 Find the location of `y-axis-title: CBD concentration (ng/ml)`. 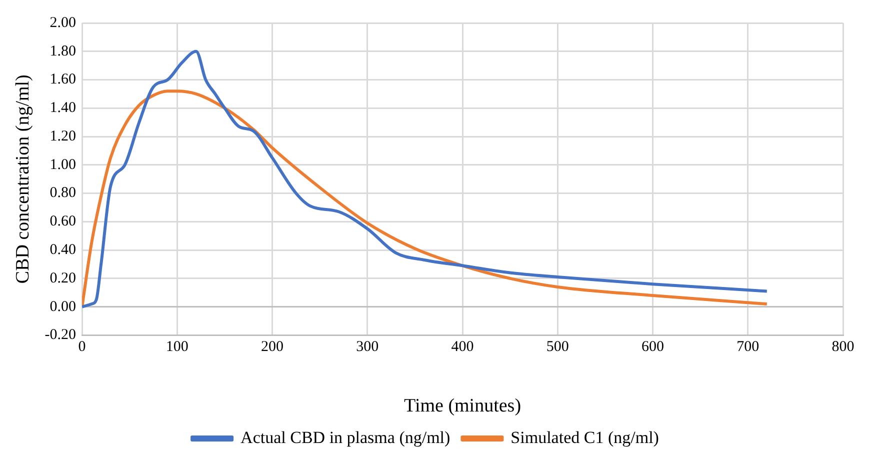

y-axis-title: CBD concentration (ng/ml) is located at coordinates (23, 179).